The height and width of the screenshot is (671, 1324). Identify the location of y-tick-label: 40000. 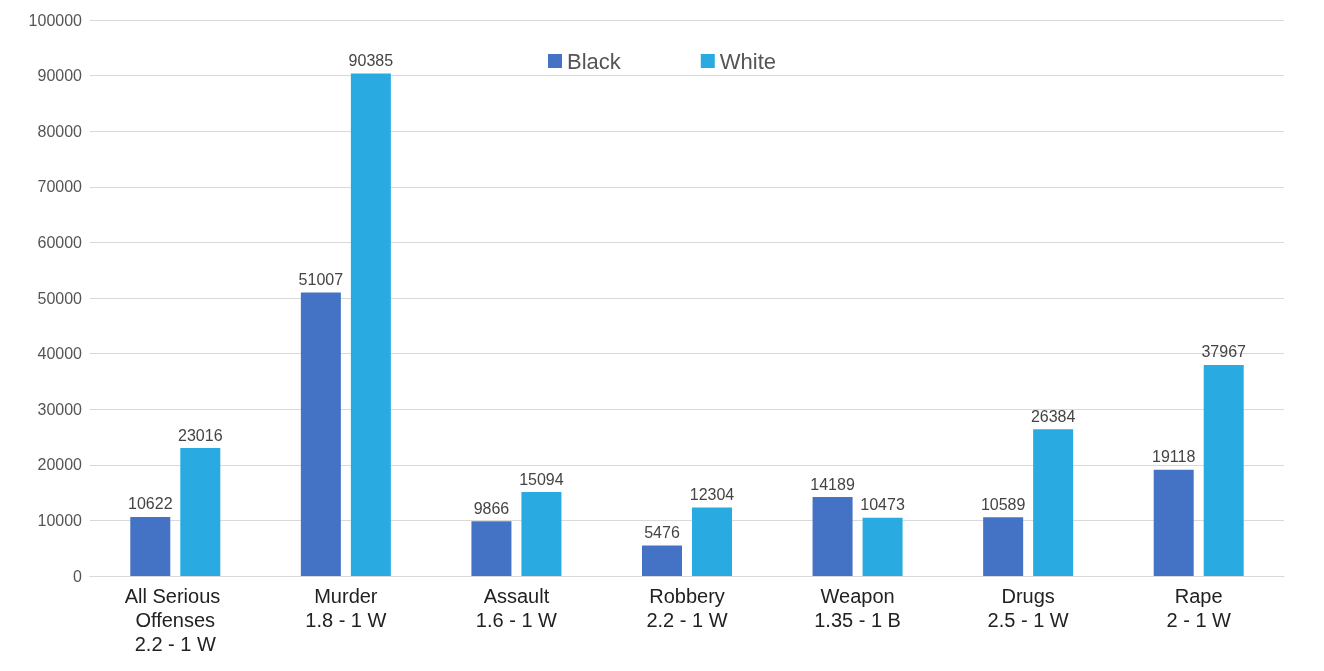
(60, 354).